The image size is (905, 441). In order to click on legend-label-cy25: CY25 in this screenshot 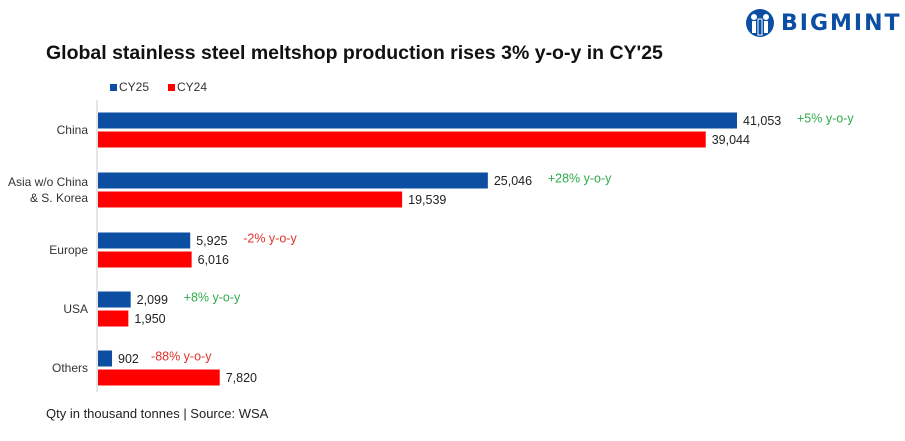, I will do `click(134, 87)`.